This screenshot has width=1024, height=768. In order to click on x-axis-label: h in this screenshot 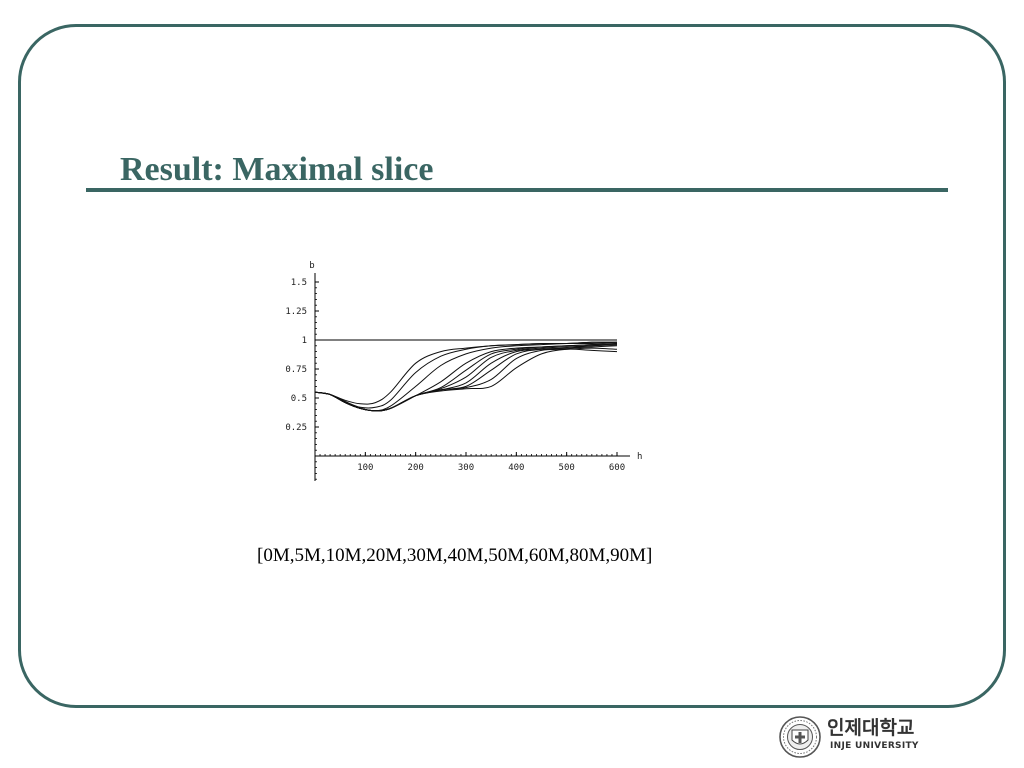, I will do `click(639, 457)`.